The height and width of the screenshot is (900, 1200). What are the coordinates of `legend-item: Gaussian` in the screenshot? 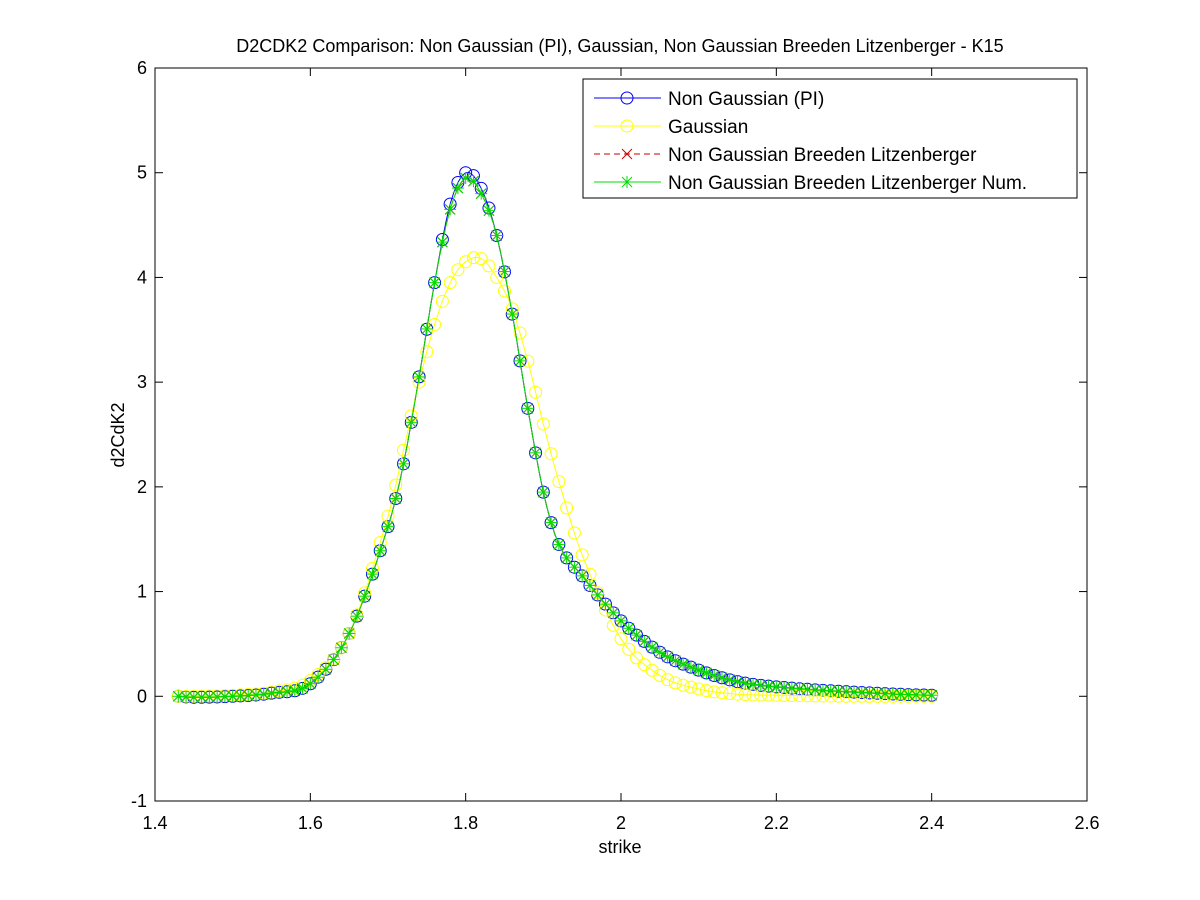 It's located at (671, 127).